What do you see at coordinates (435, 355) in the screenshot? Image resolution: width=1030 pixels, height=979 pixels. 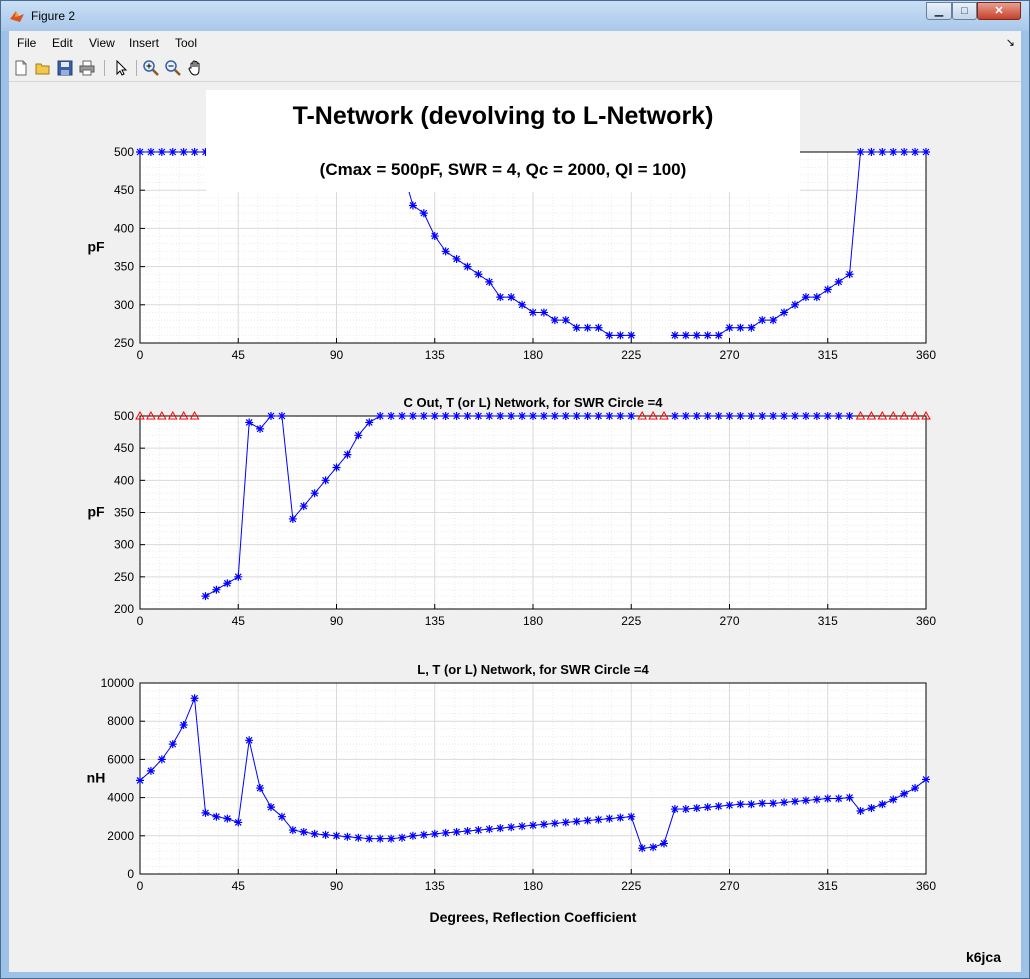 I see `x-tick-label: 135` at bounding box center [435, 355].